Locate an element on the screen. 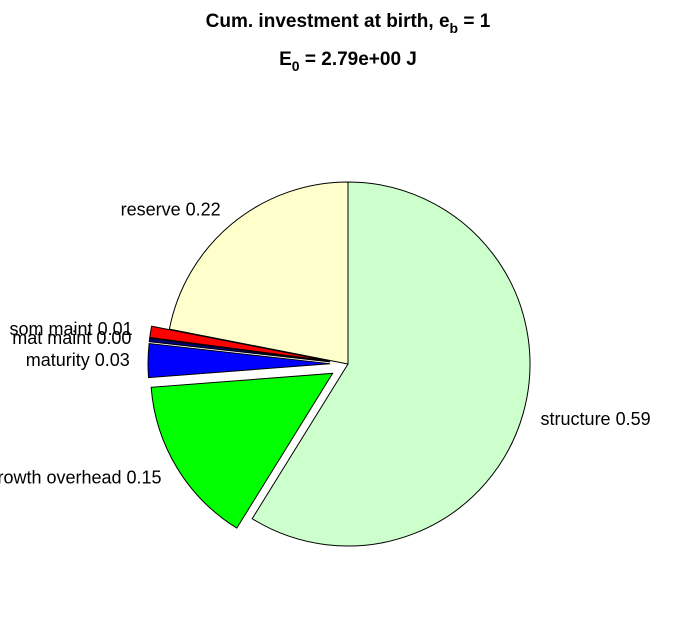  chart-title: Cum. investment at birth, eb = 1 is located at coordinates (348, 23).